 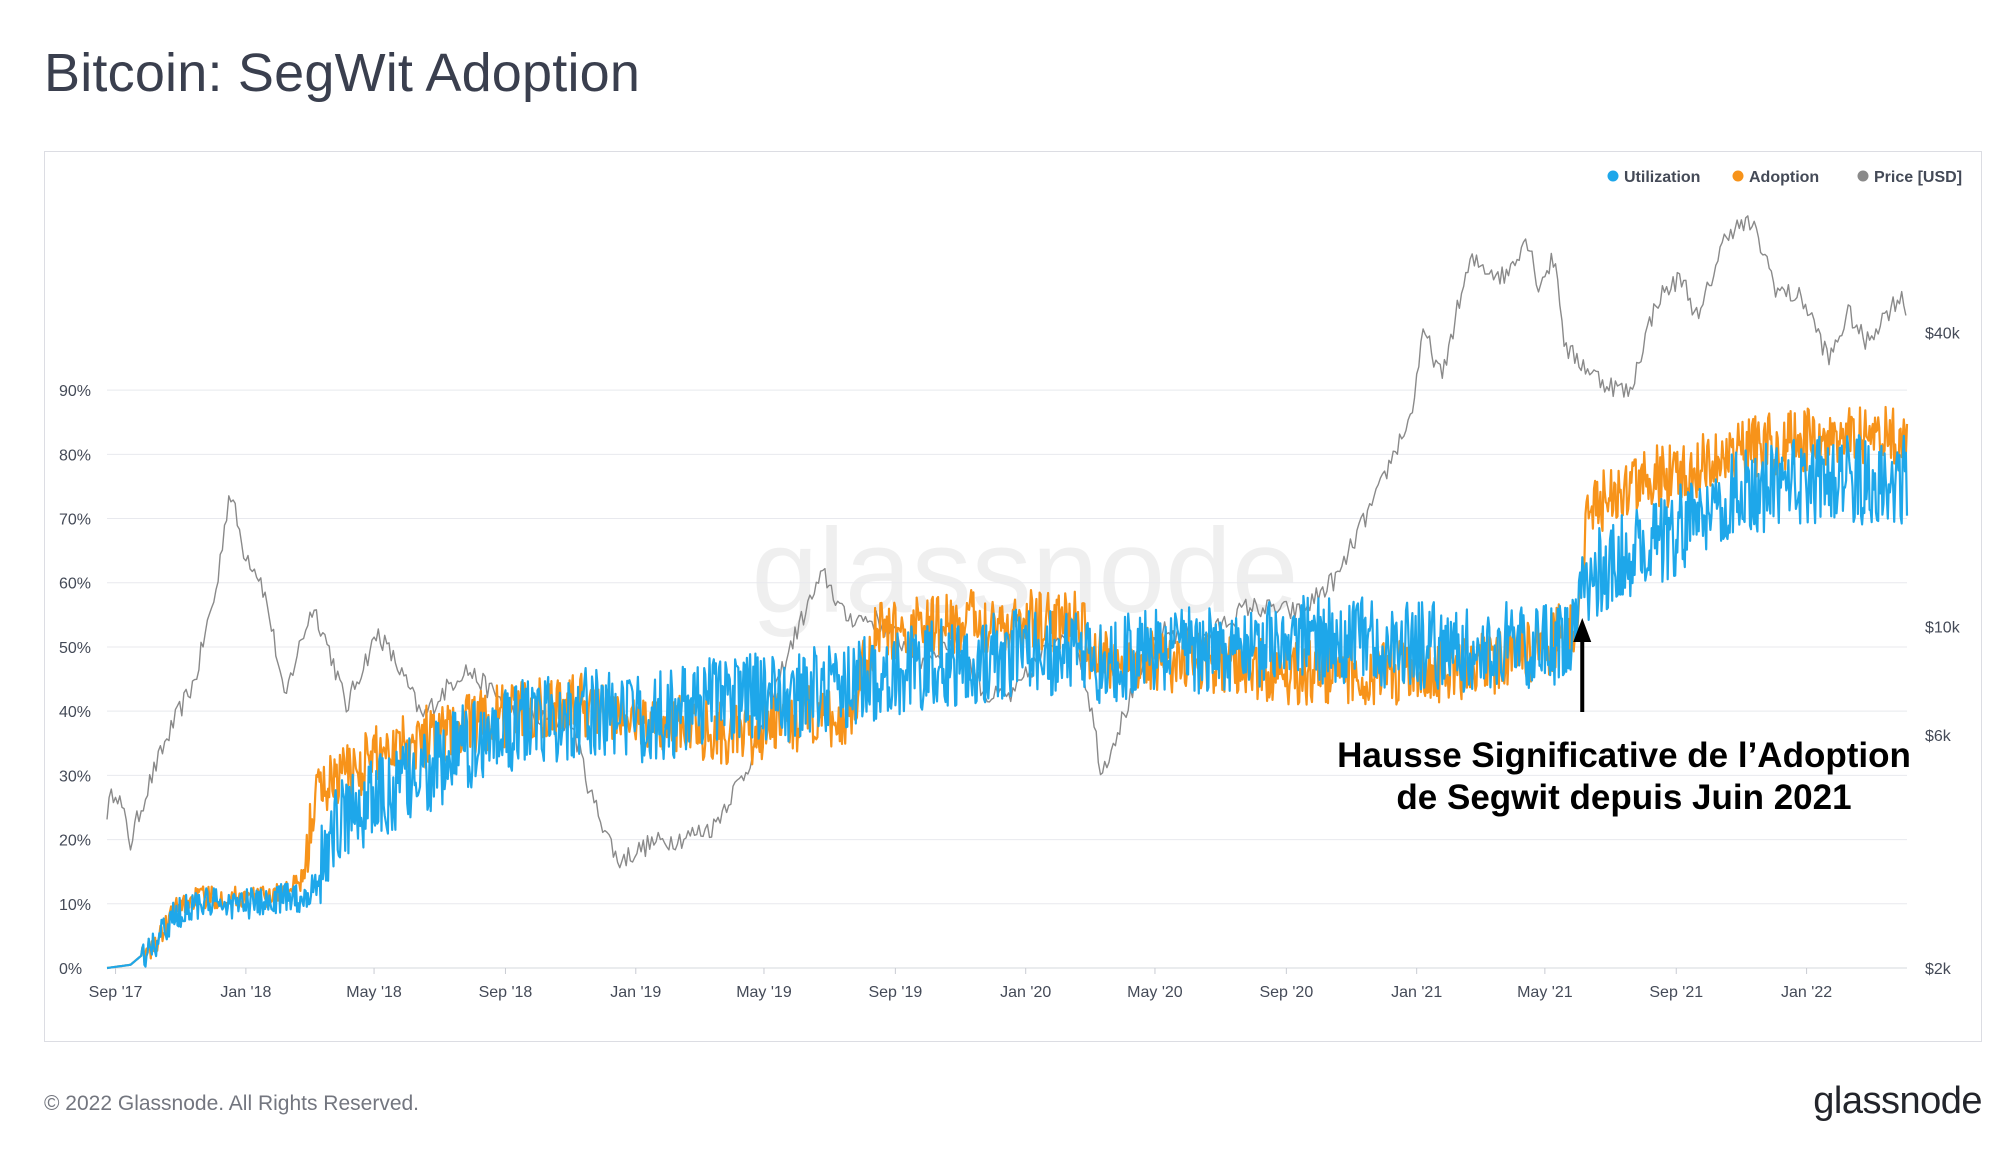 I want to click on y-right-tick-label: $40k, so click(x=1943, y=334).